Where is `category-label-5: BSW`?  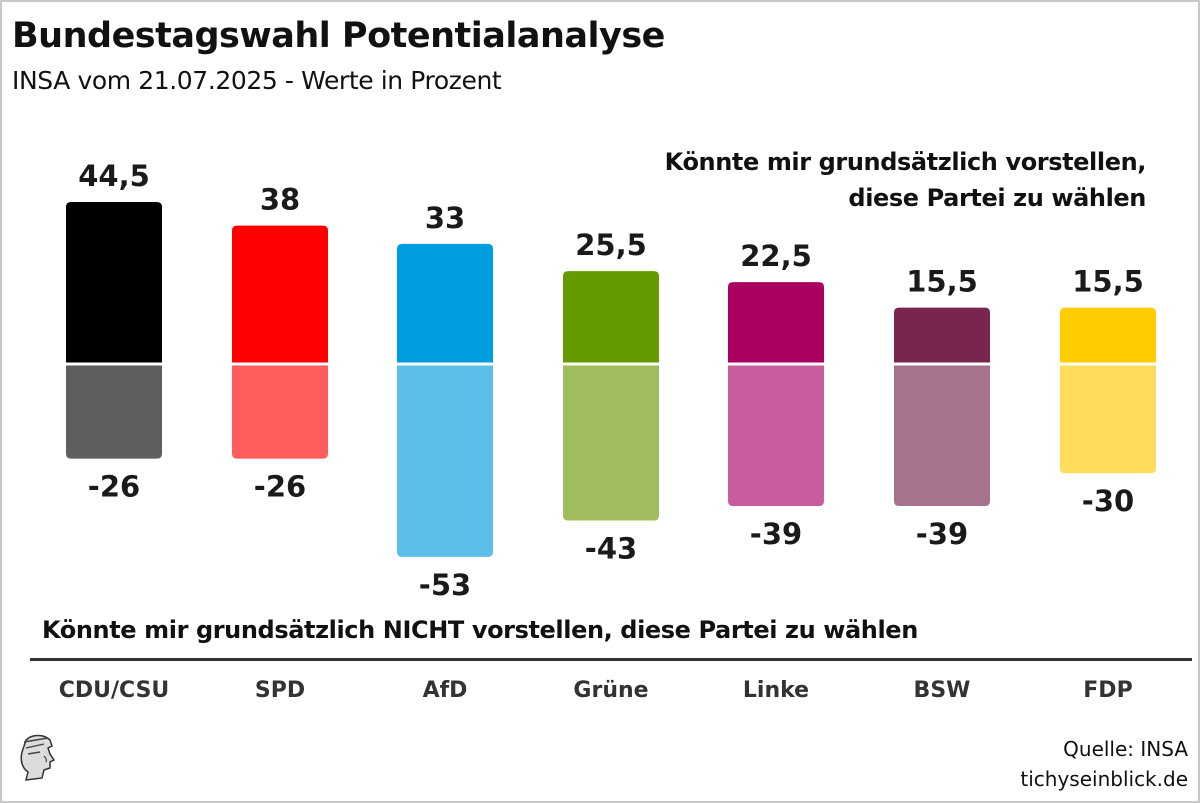
category-label-5: BSW is located at coordinates (942, 690).